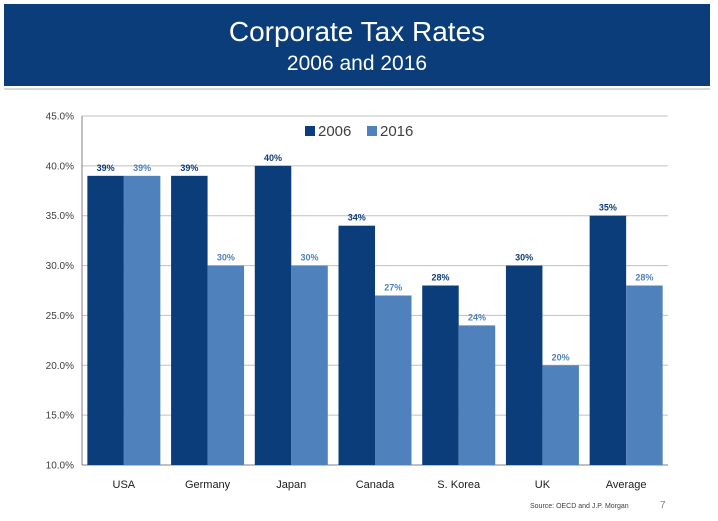 This screenshot has width=718, height=521. Describe the element at coordinates (608, 208) in the screenshot. I see `data-label: 35%` at that location.